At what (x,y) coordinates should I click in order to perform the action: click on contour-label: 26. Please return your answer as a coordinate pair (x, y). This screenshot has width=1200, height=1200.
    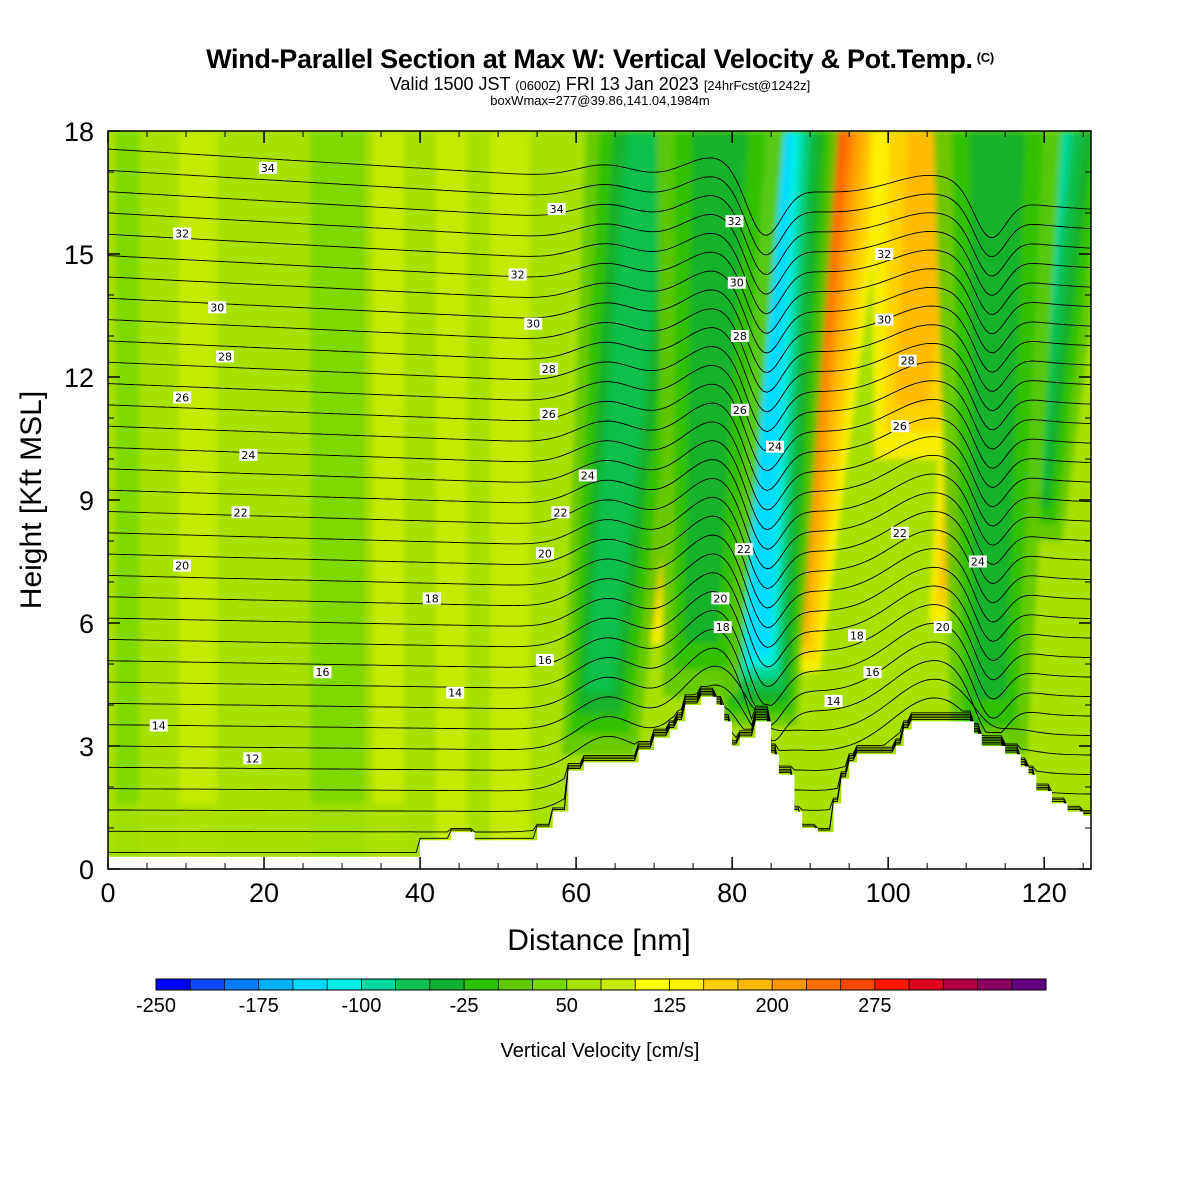
    Looking at the image, I should click on (739, 410).